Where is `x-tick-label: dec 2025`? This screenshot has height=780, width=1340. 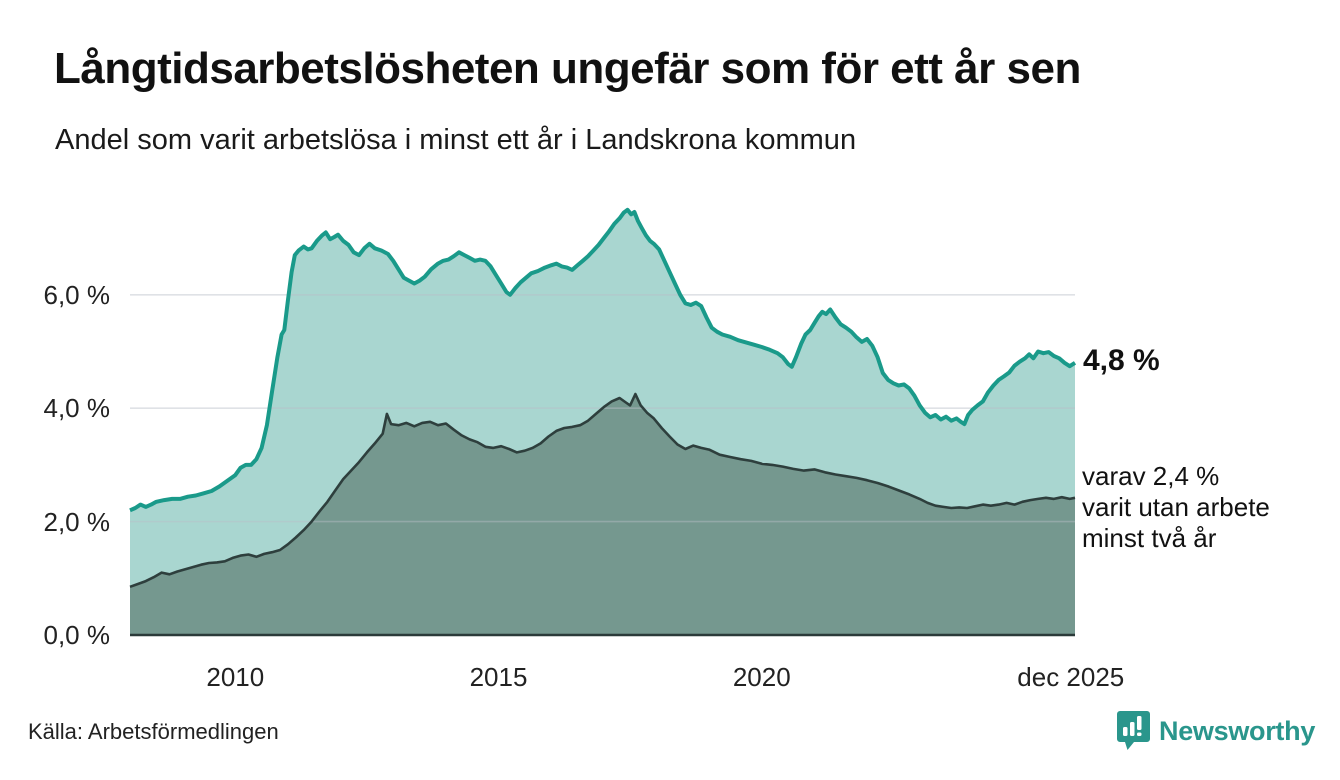 x-tick-label: dec 2025 is located at coordinates (1071, 677).